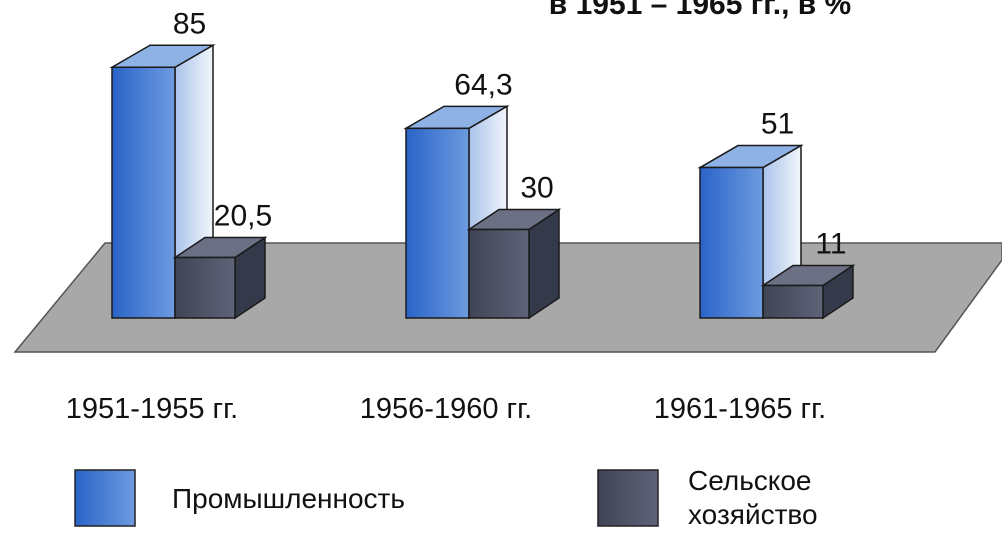 This screenshot has width=1002, height=536. Describe the element at coordinates (740, 409) in the screenshot. I see `x-tick-label: 1961-1965 гг.` at that location.